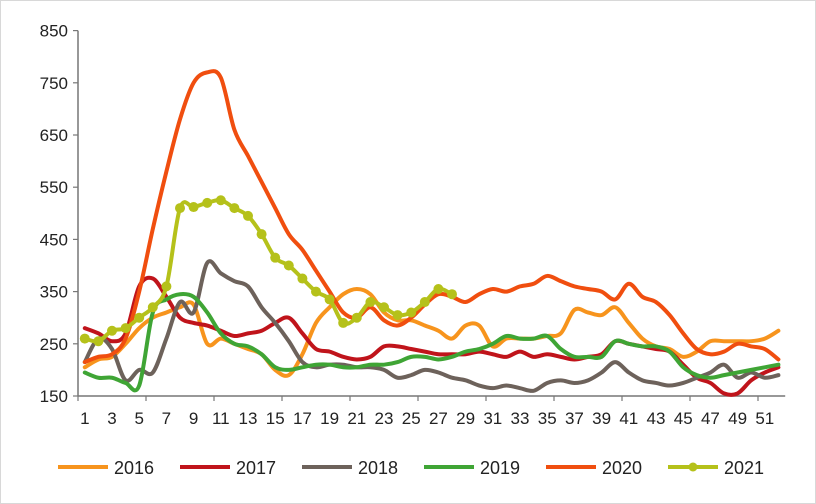 The width and height of the screenshot is (816, 504). I want to click on y-tick-label: 250, so click(54, 344).